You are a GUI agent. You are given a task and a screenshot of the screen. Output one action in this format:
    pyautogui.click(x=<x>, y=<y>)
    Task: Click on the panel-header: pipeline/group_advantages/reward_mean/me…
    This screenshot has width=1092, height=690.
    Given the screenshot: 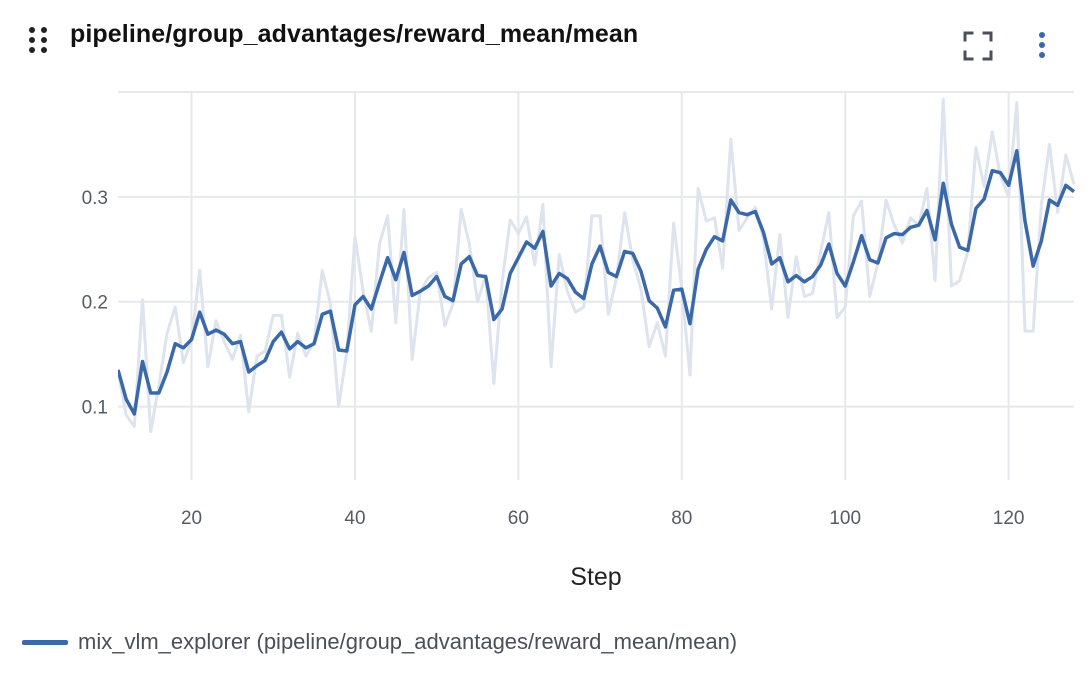 What is the action you would take?
    pyautogui.click(x=546, y=40)
    